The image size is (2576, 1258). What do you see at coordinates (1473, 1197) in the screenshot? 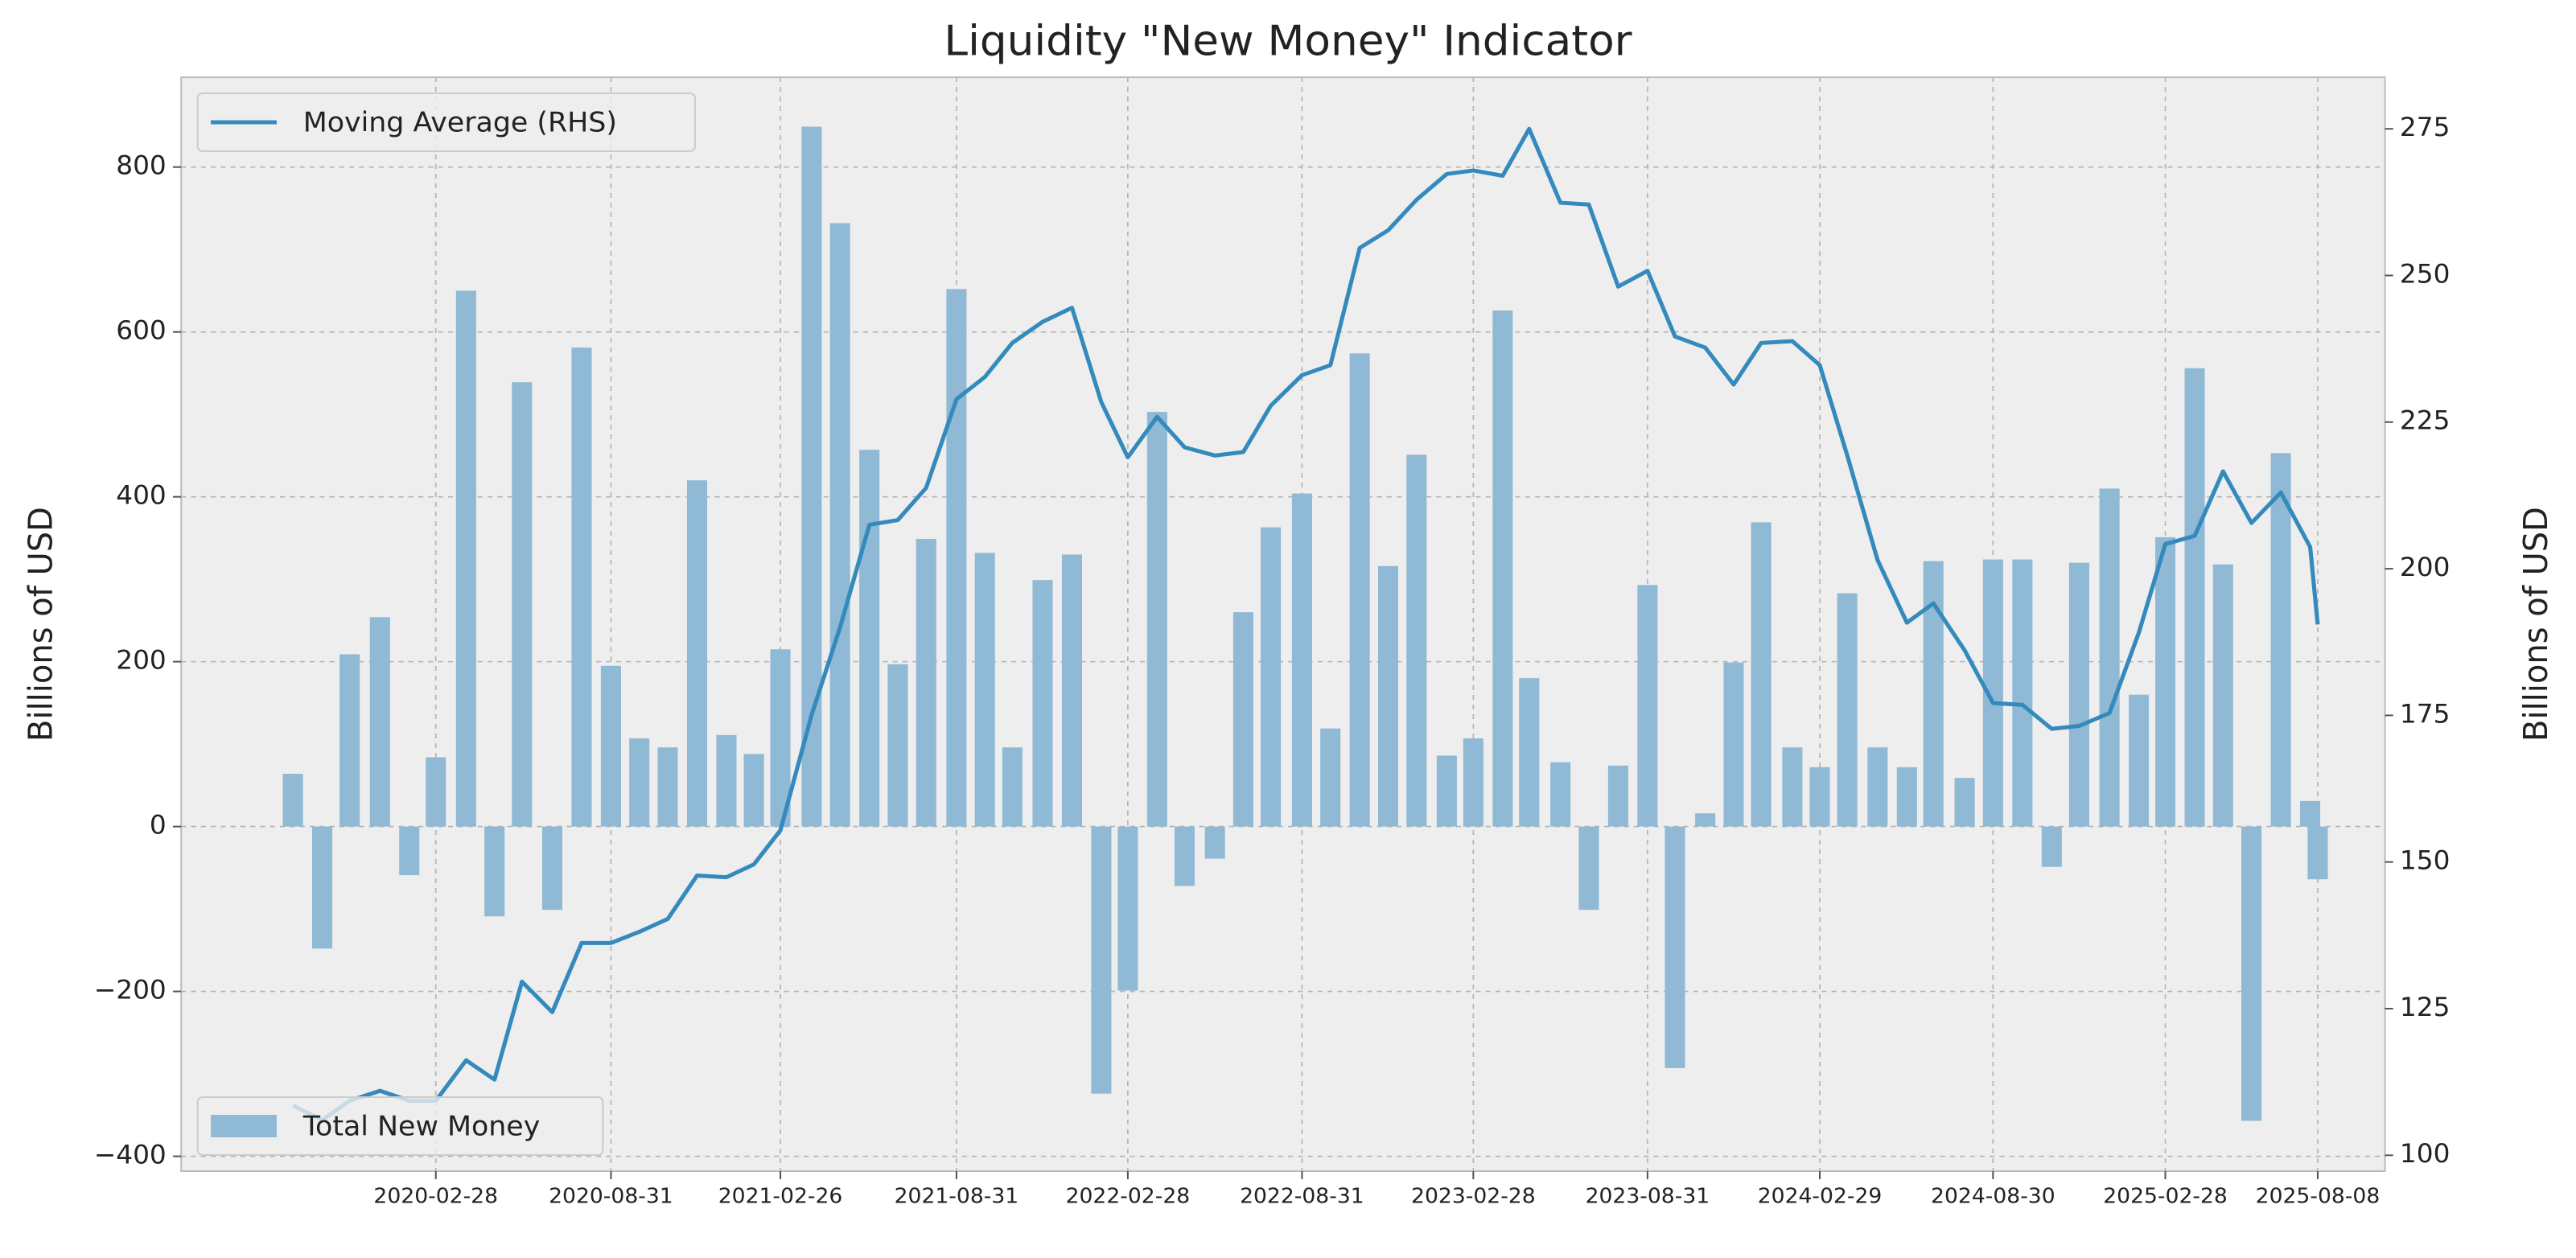
I see `x-tick-label: 2023-02-28` at bounding box center [1473, 1197].